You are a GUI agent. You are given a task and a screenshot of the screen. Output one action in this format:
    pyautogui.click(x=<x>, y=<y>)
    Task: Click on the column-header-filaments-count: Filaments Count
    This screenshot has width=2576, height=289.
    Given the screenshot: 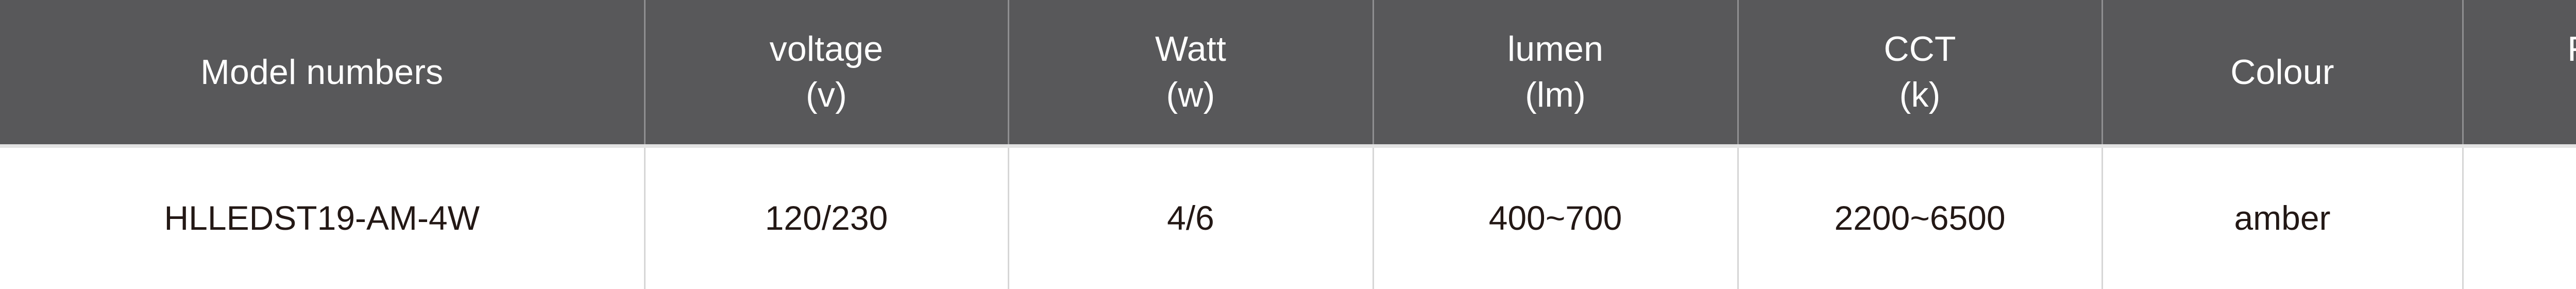 What is the action you would take?
    pyautogui.click(x=2519, y=74)
    